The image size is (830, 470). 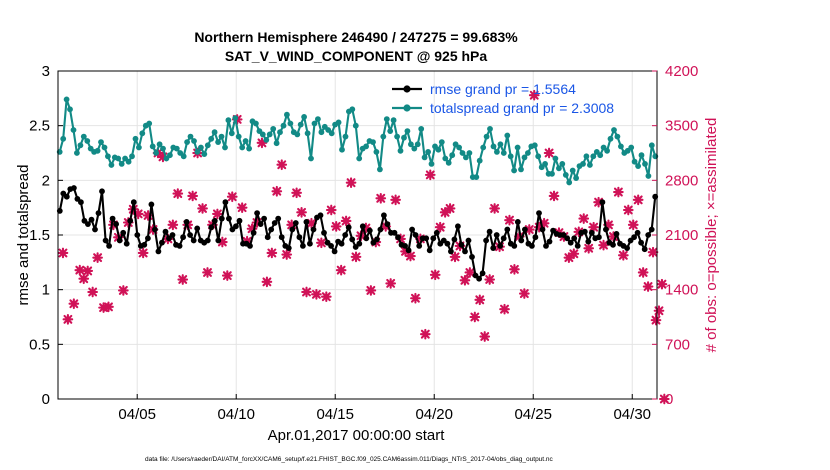 I want to click on y-tick-label-right: 4200, so click(x=681, y=71).